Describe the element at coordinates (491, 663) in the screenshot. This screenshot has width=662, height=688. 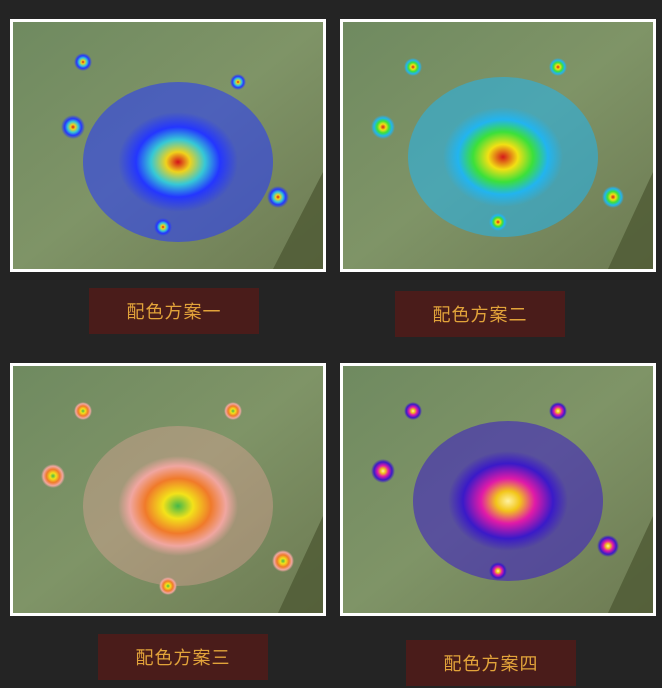
I see `caption-4: 配色方案四` at that location.